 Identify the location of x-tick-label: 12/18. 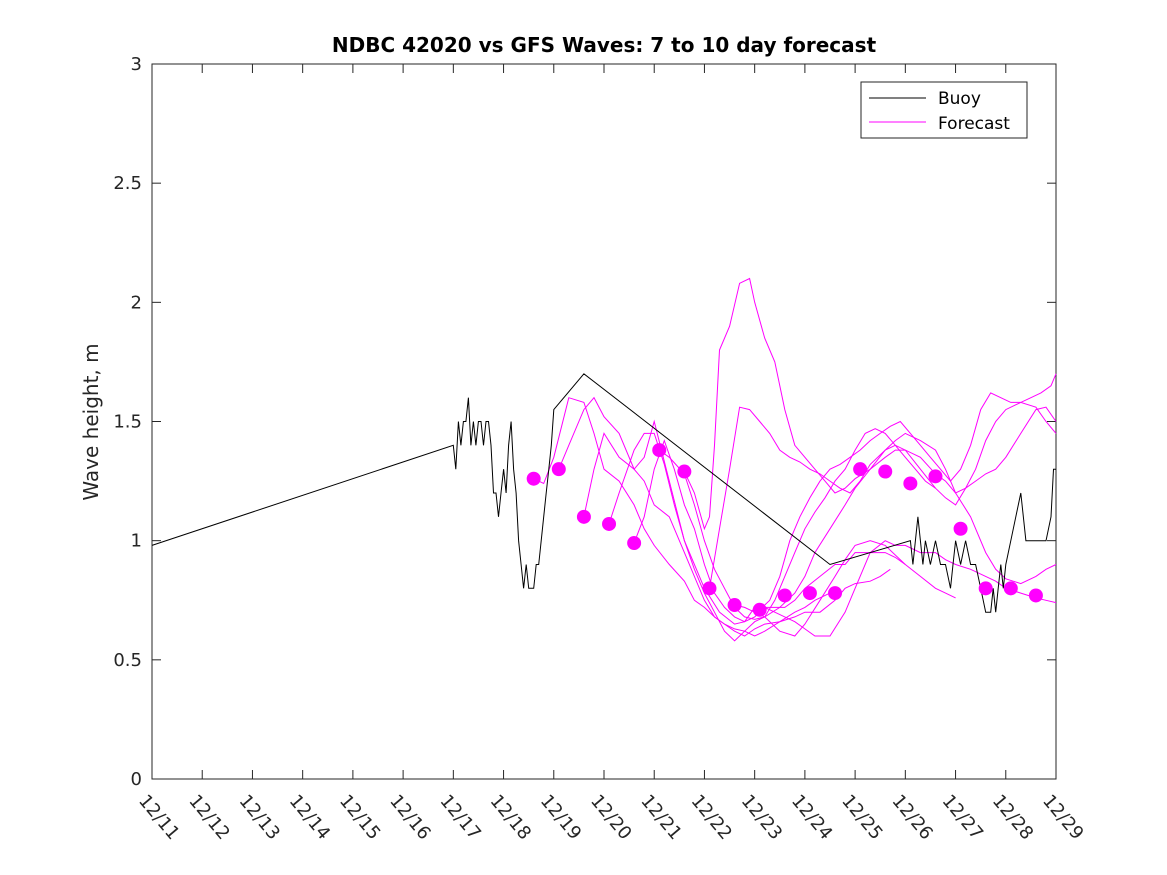
(510, 817).